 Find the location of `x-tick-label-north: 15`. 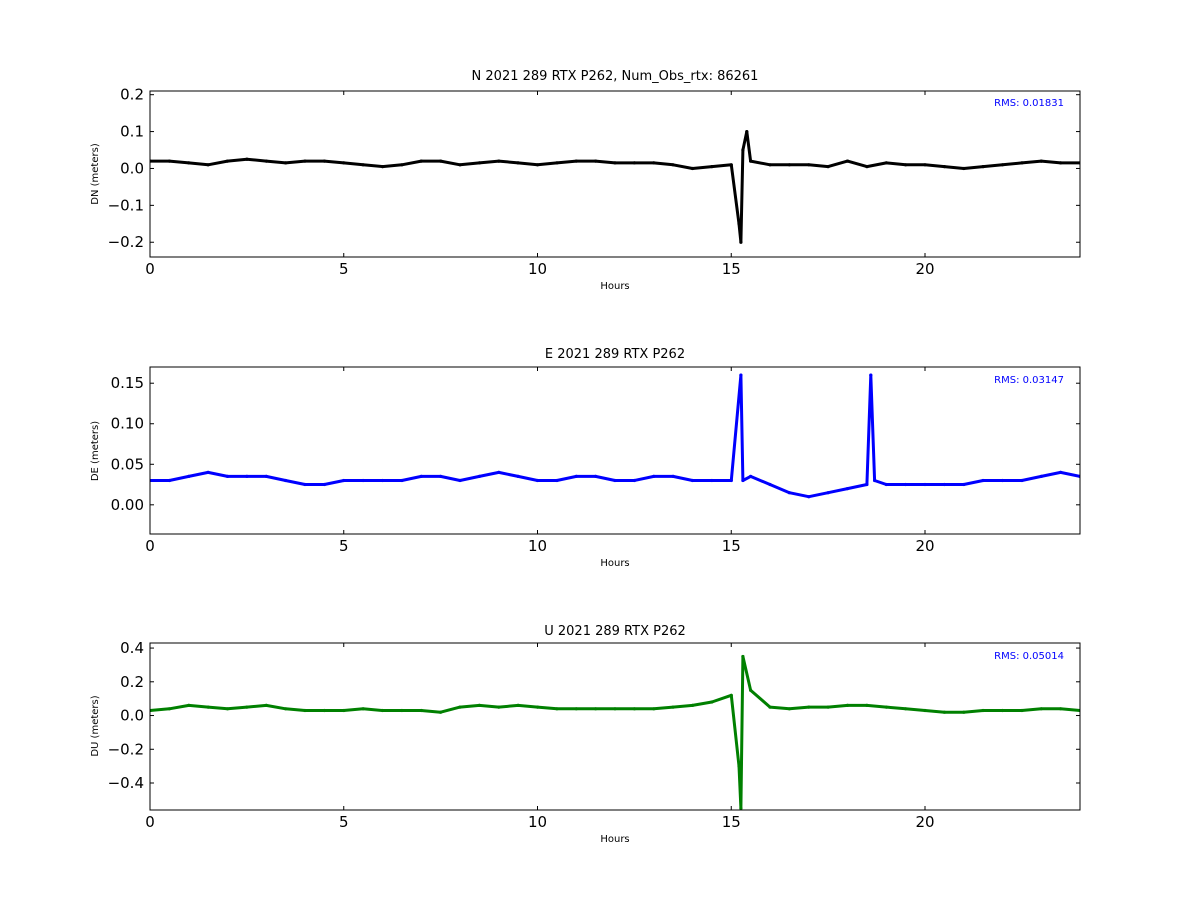

x-tick-label-north: 15 is located at coordinates (731, 269).